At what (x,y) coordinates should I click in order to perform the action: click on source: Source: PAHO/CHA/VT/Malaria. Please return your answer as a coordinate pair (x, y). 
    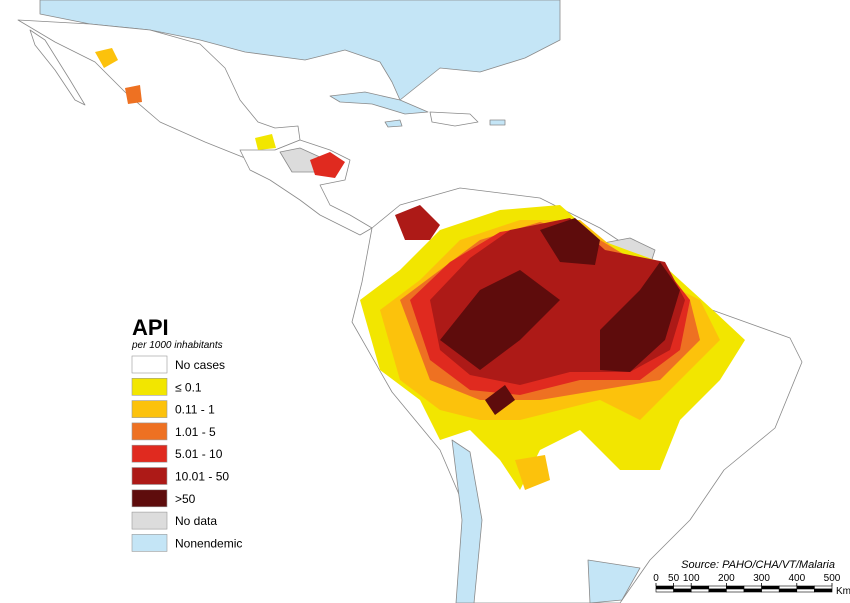
    Looking at the image, I should click on (758, 565).